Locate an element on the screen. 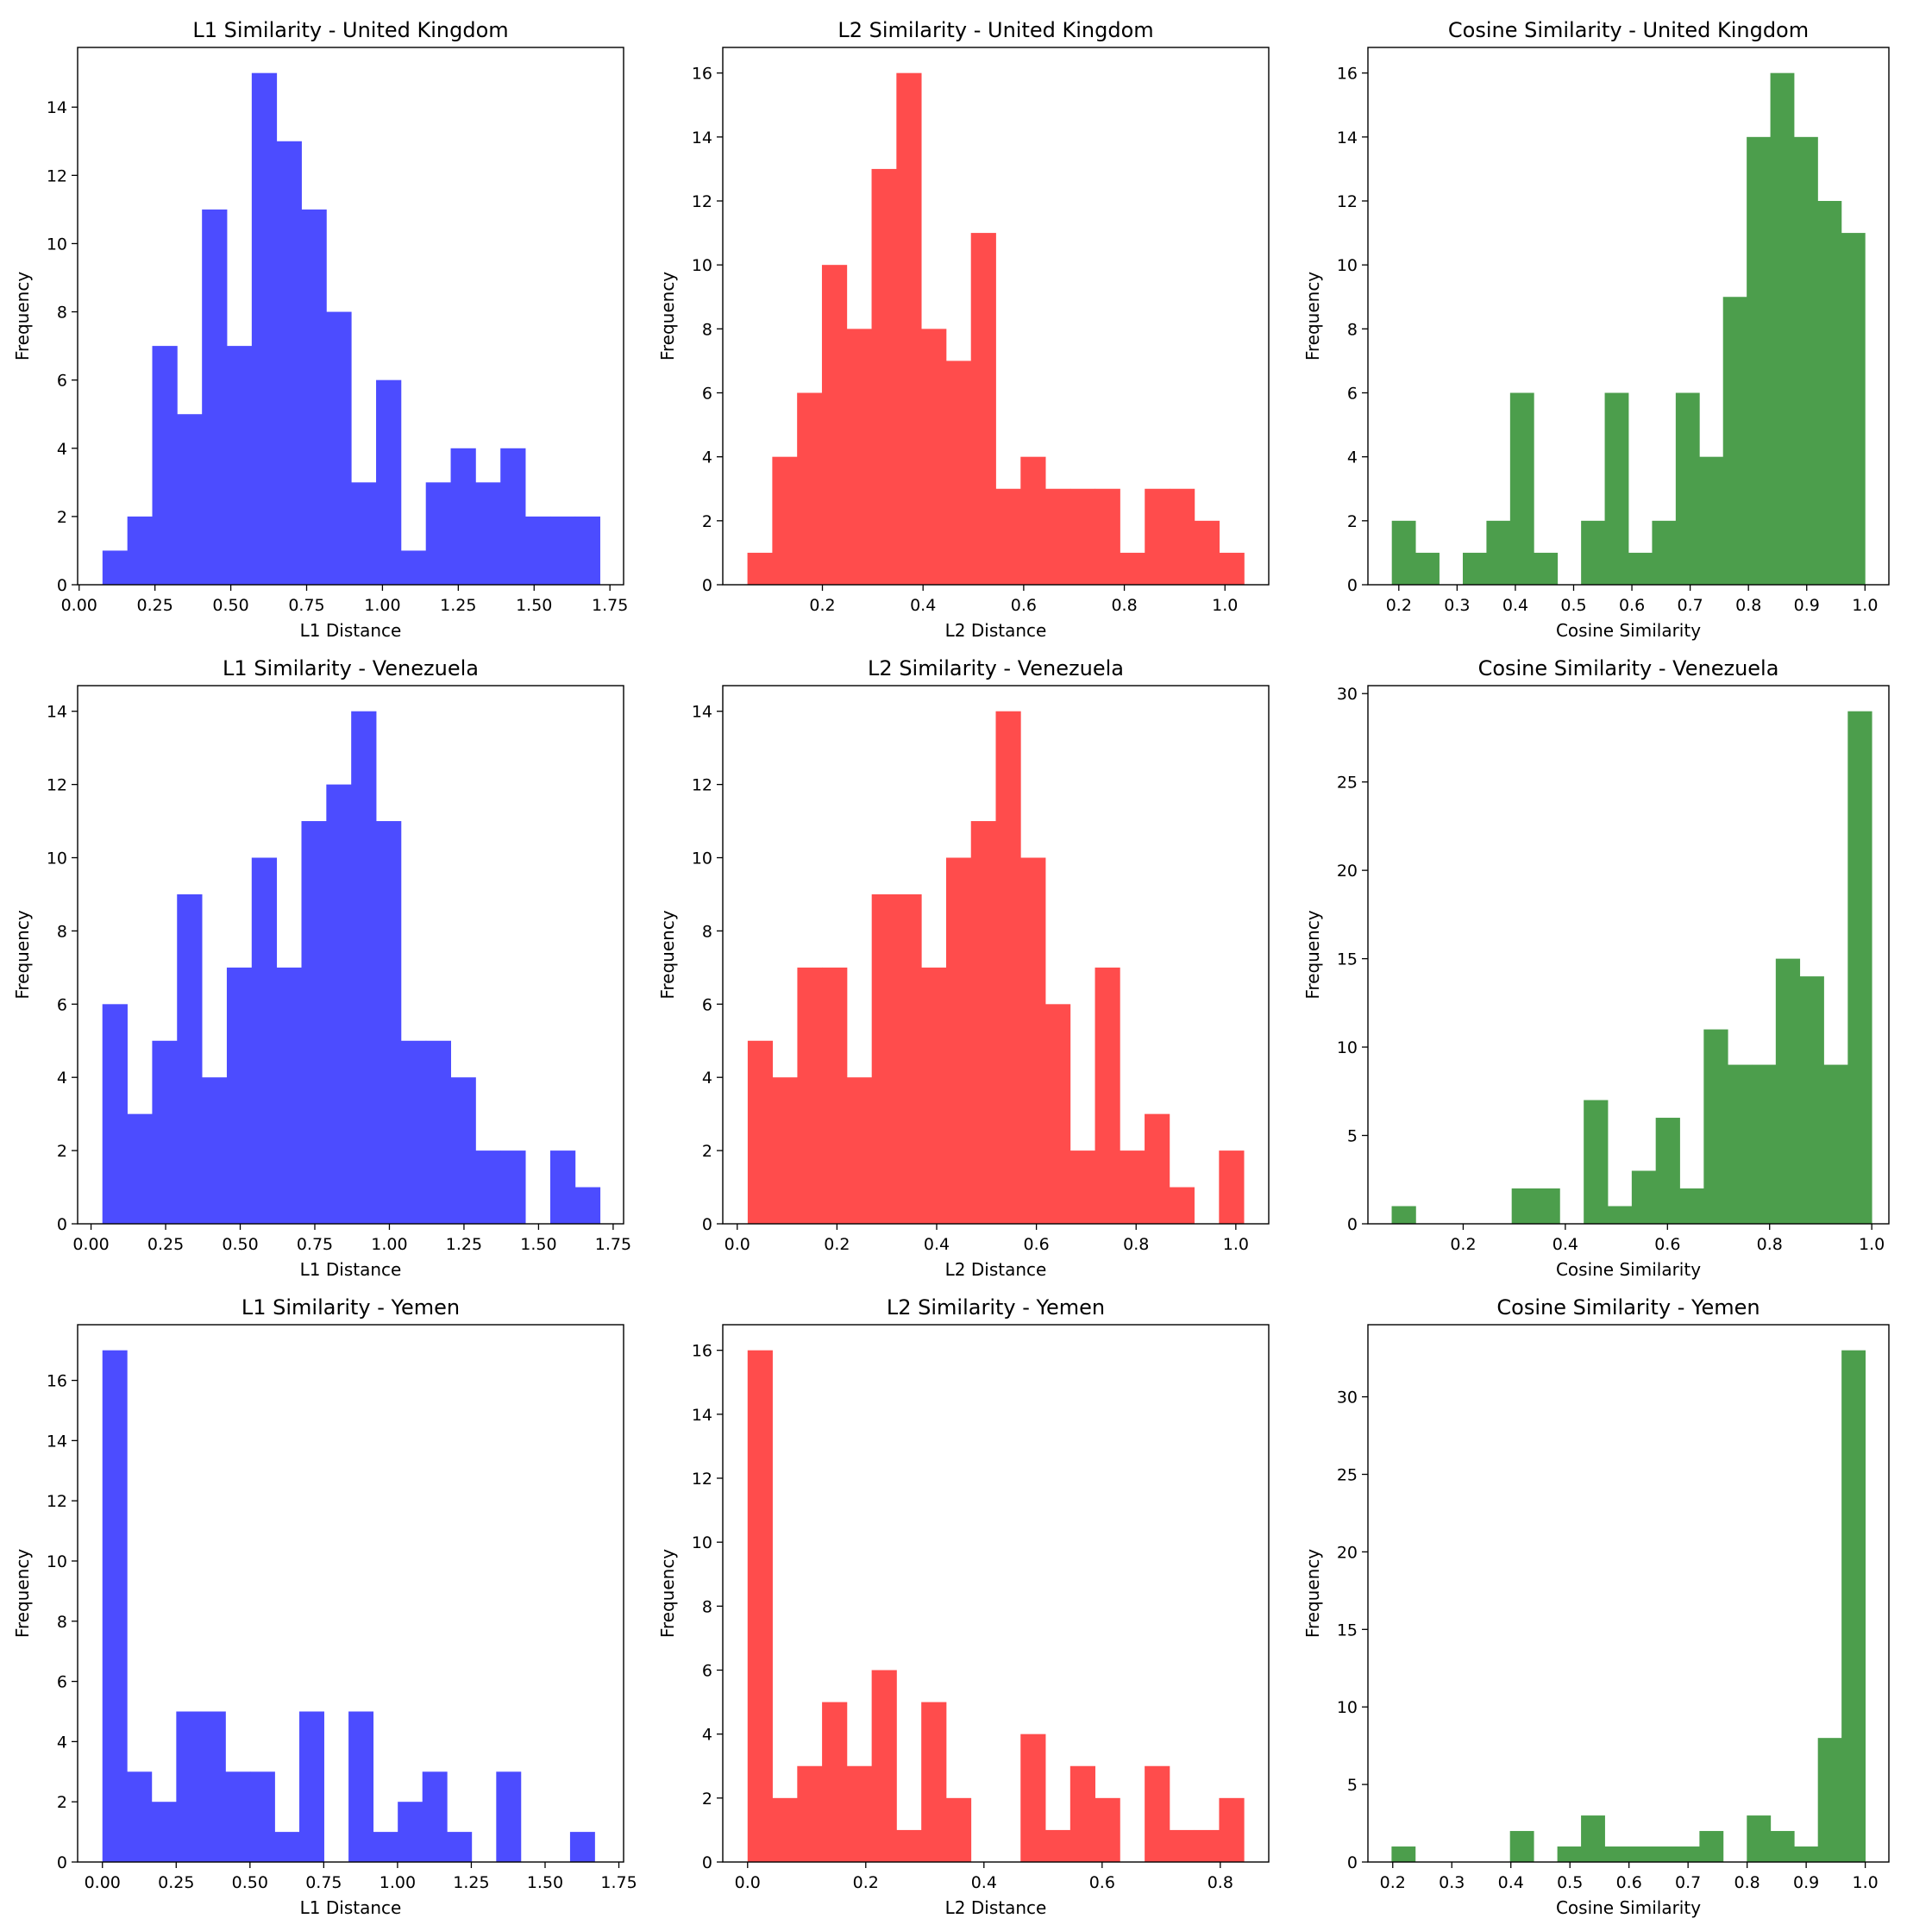  y-tick-label: 6 is located at coordinates (707, 1671).